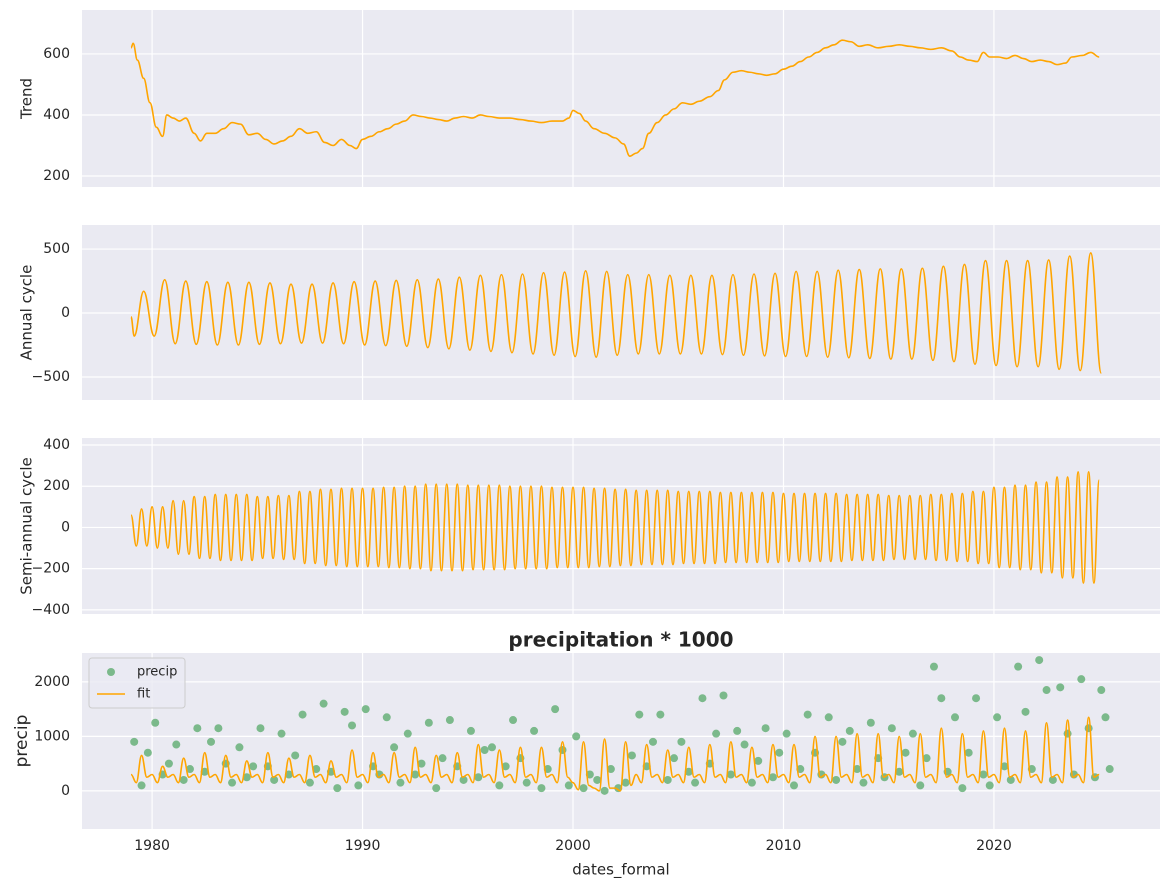  I want to click on y-axis-label: precip, so click(22, 741).